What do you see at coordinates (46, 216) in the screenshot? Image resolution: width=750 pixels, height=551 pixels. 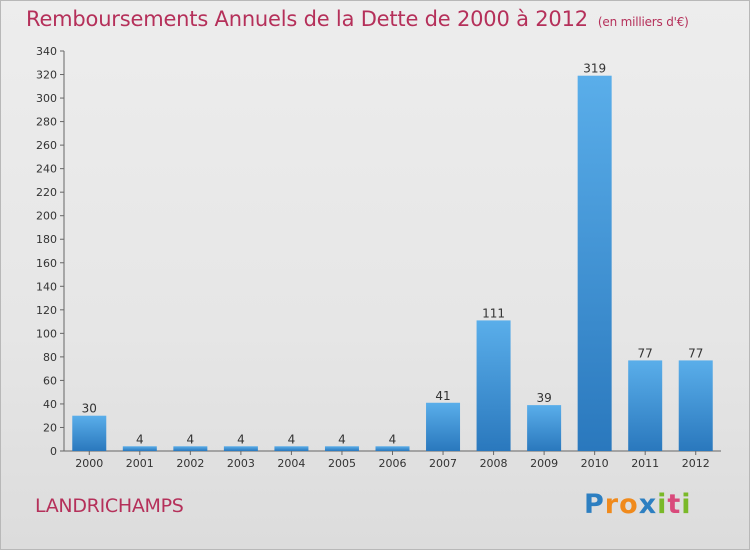 I see `y-tick-label: 200` at bounding box center [46, 216].